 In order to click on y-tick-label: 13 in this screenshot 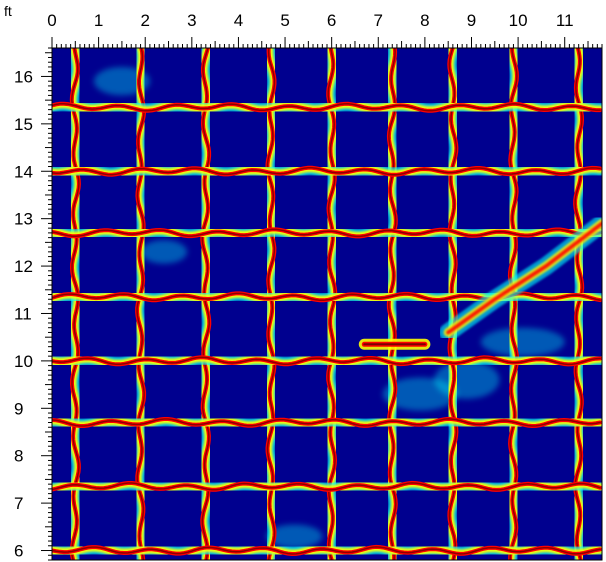, I will do `click(23, 219)`.